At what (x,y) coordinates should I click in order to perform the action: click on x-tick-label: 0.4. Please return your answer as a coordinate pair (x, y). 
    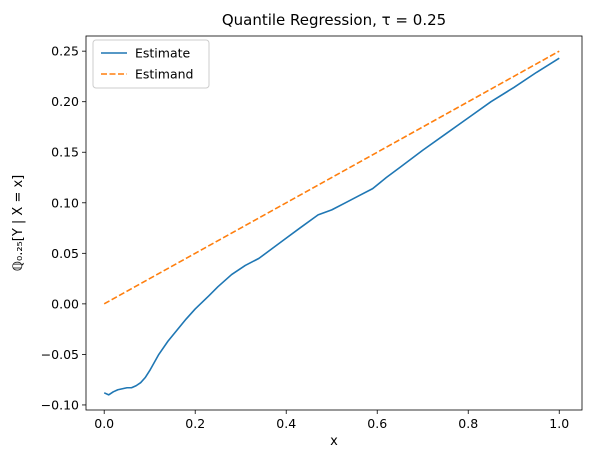
    Looking at the image, I should click on (286, 423).